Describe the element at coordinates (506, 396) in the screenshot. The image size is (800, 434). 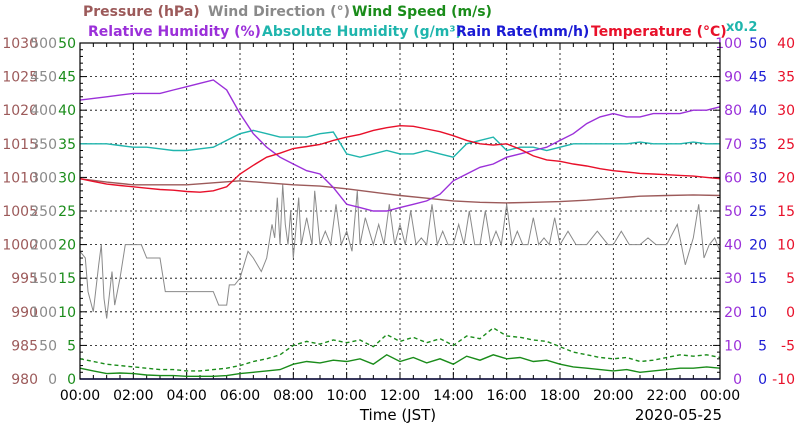
I see `x-tick-label: 16:00` at that location.